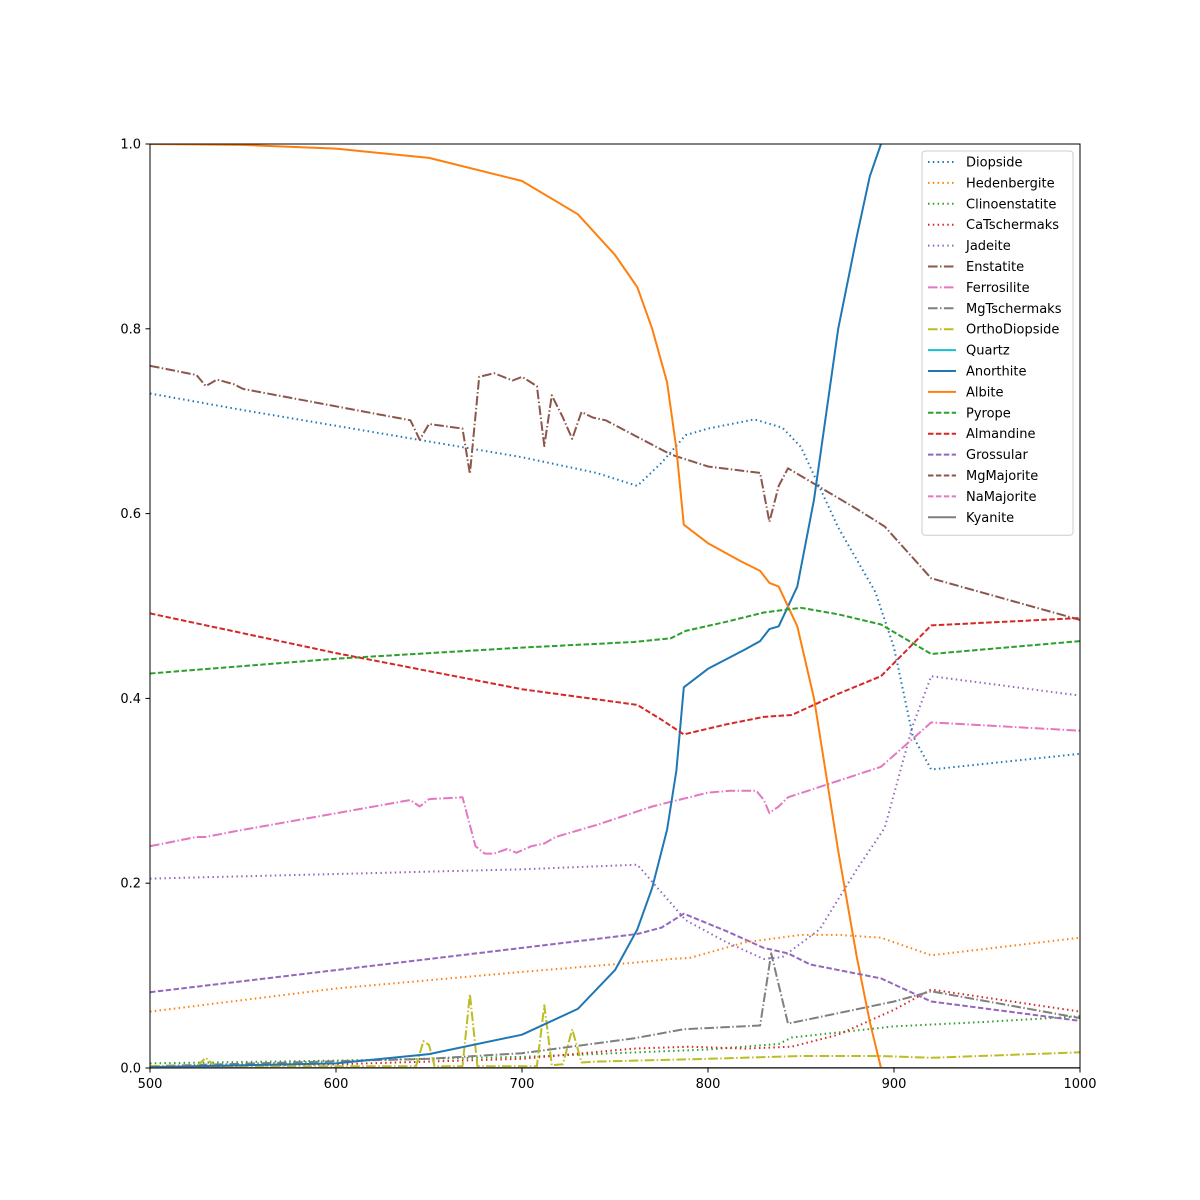 The height and width of the screenshot is (1200, 1200). Describe the element at coordinates (997, 455) in the screenshot. I see `legend-label-grossular: Grossular` at that location.